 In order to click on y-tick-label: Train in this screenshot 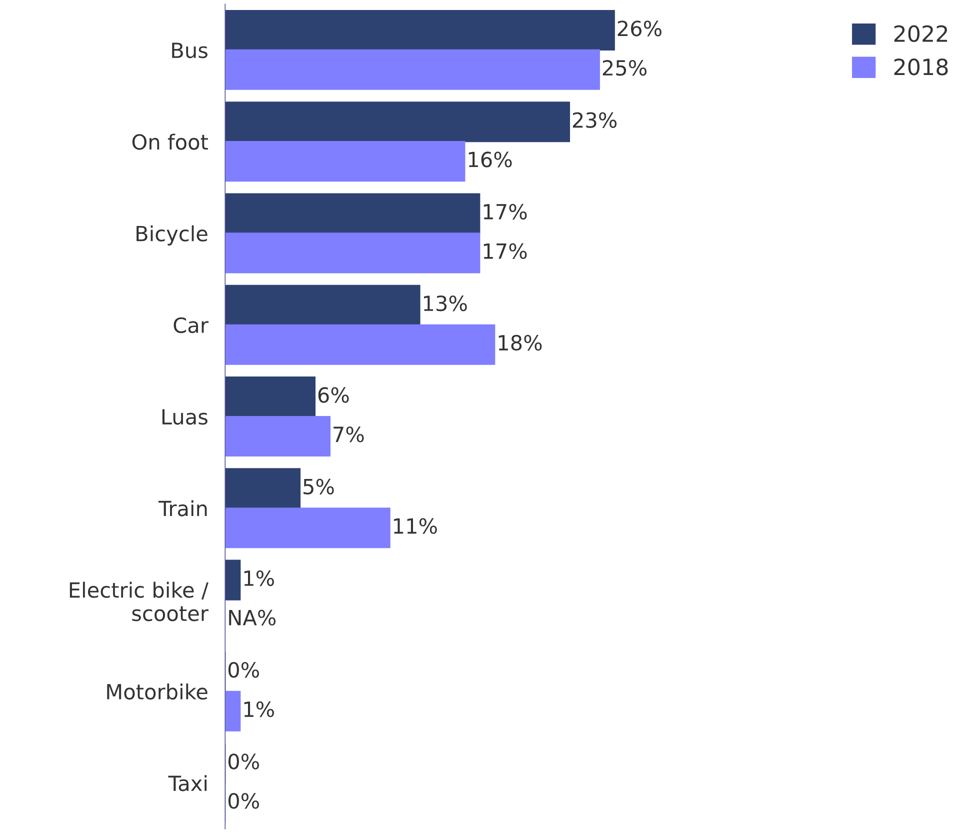, I will do `click(182, 508)`.